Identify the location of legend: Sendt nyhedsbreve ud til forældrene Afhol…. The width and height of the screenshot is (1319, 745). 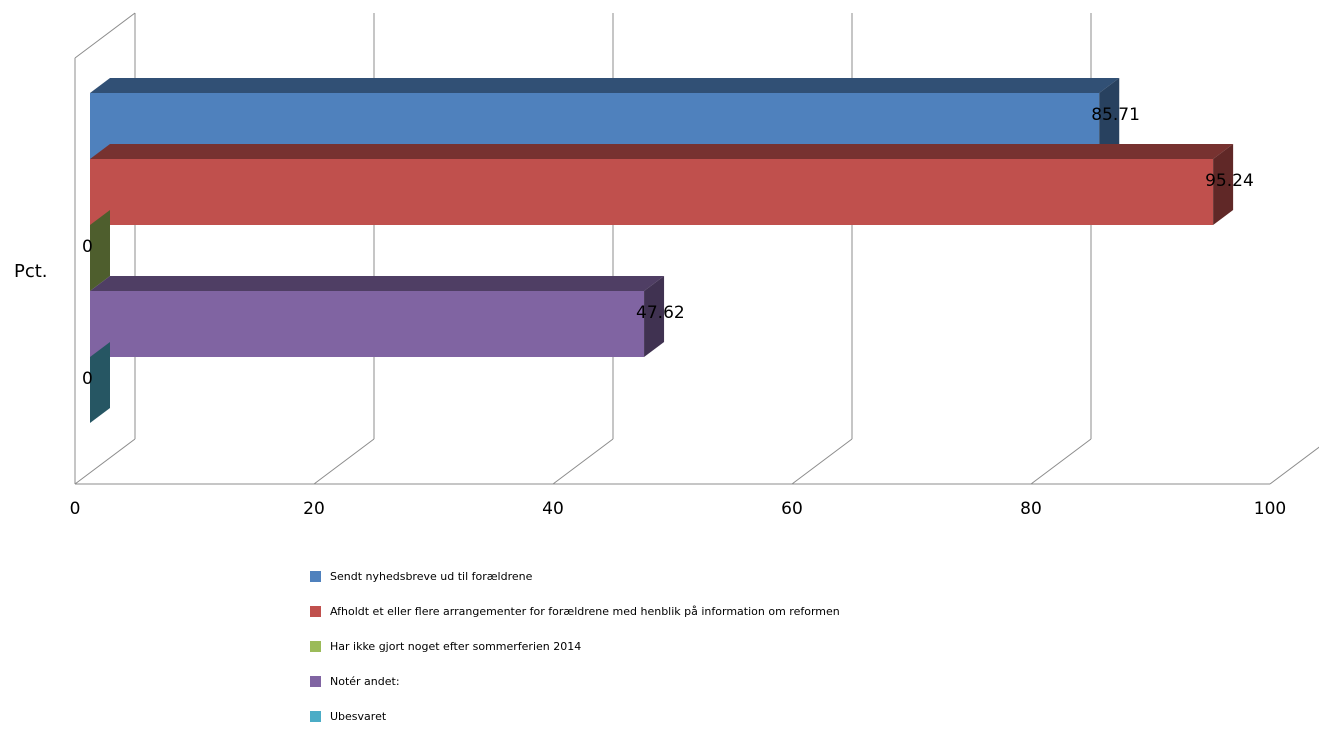
(575, 657).